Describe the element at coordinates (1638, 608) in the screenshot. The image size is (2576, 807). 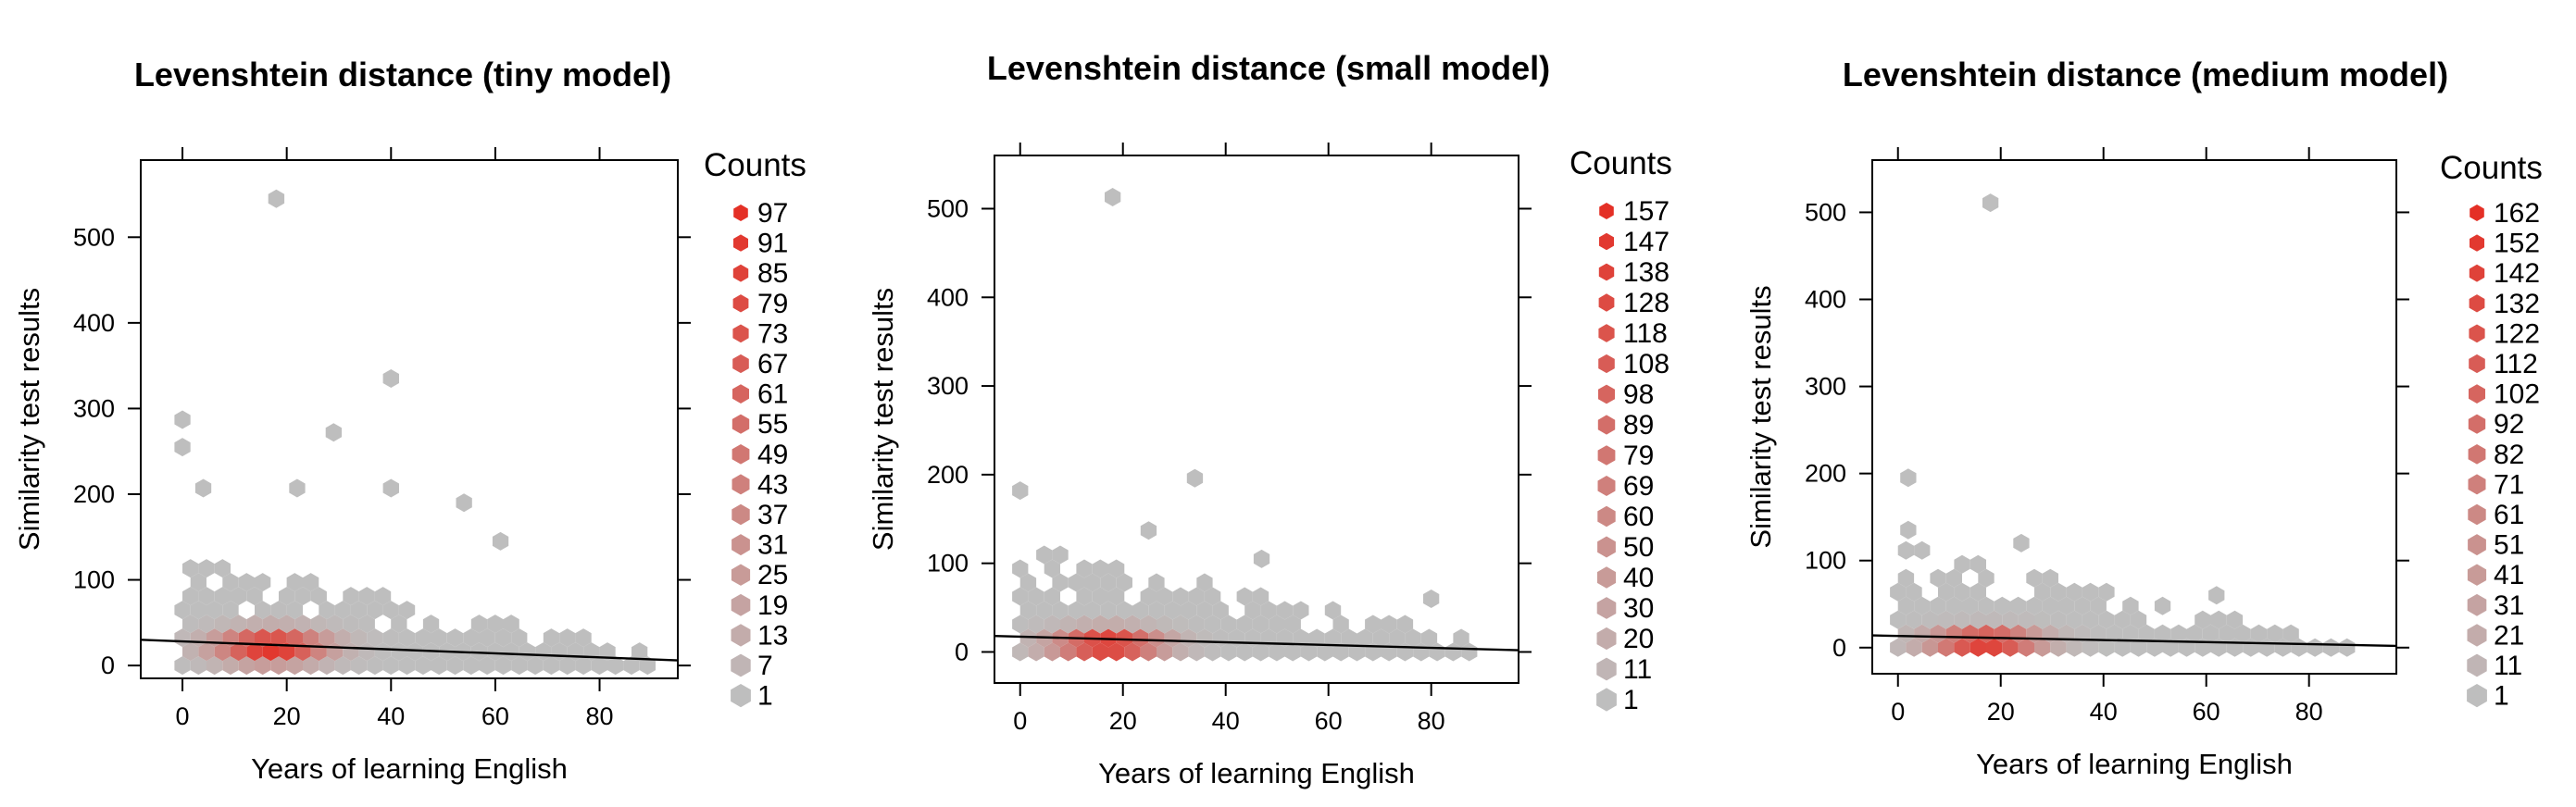
I see `legend-label: 30` at that location.